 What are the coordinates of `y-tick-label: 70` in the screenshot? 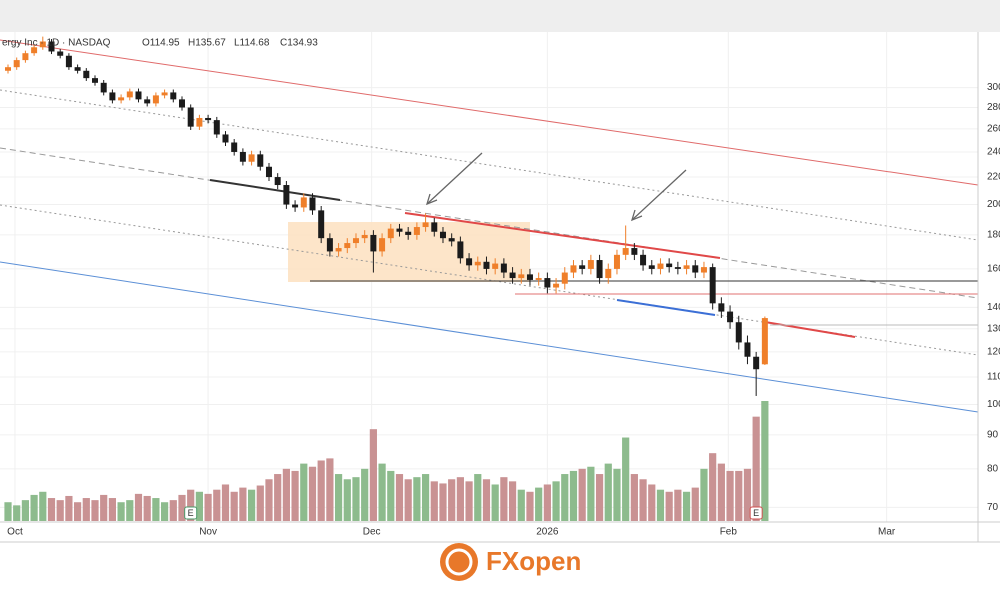 It's located at (993, 507).